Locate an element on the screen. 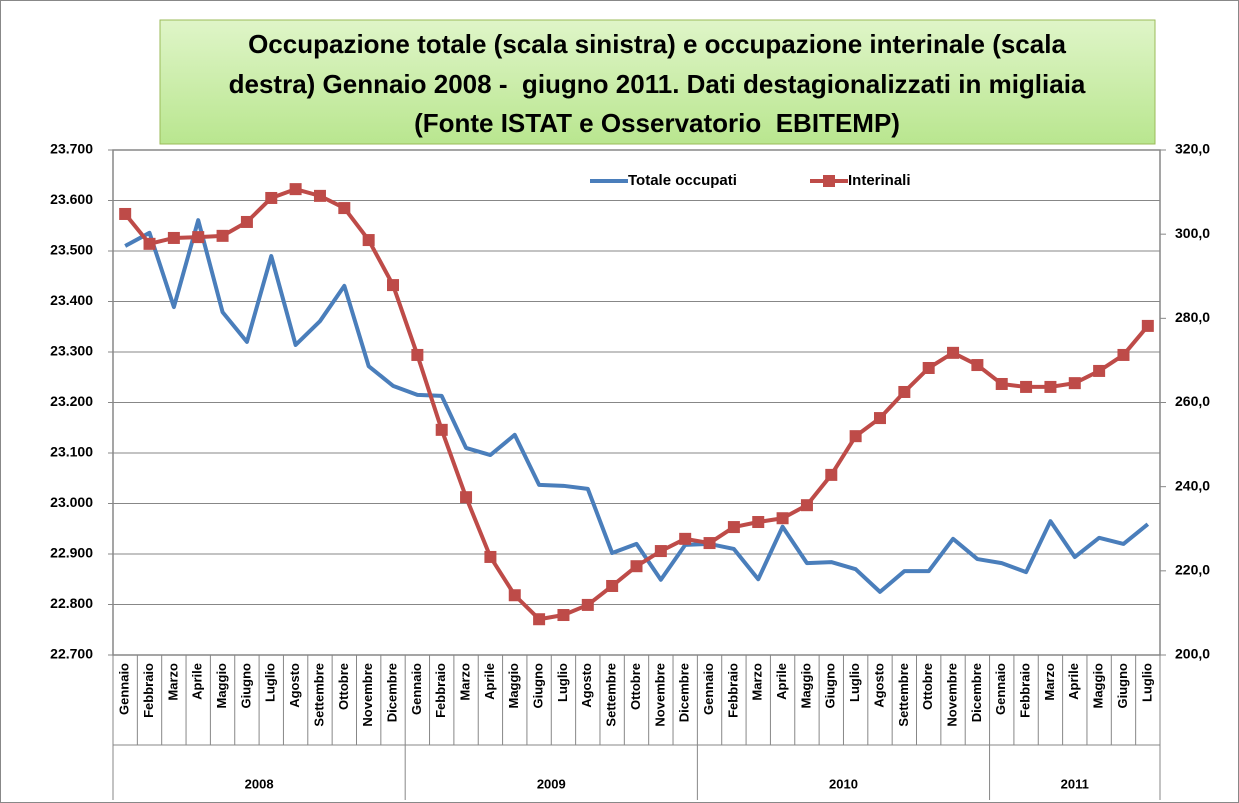  y-tick-label: 22.900 is located at coordinates (71, 553).